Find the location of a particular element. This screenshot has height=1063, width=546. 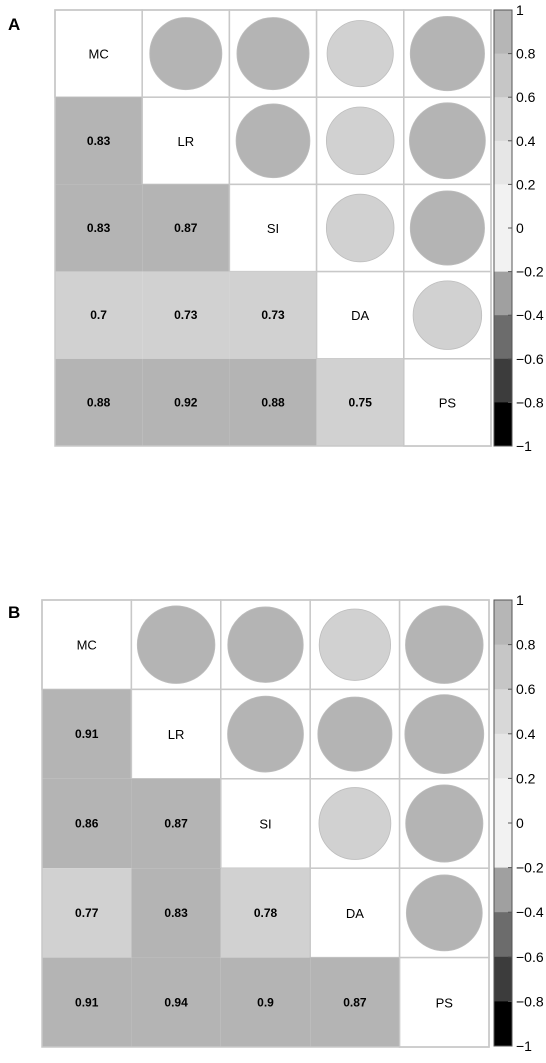

variable-label: PS is located at coordinates (448, 402).